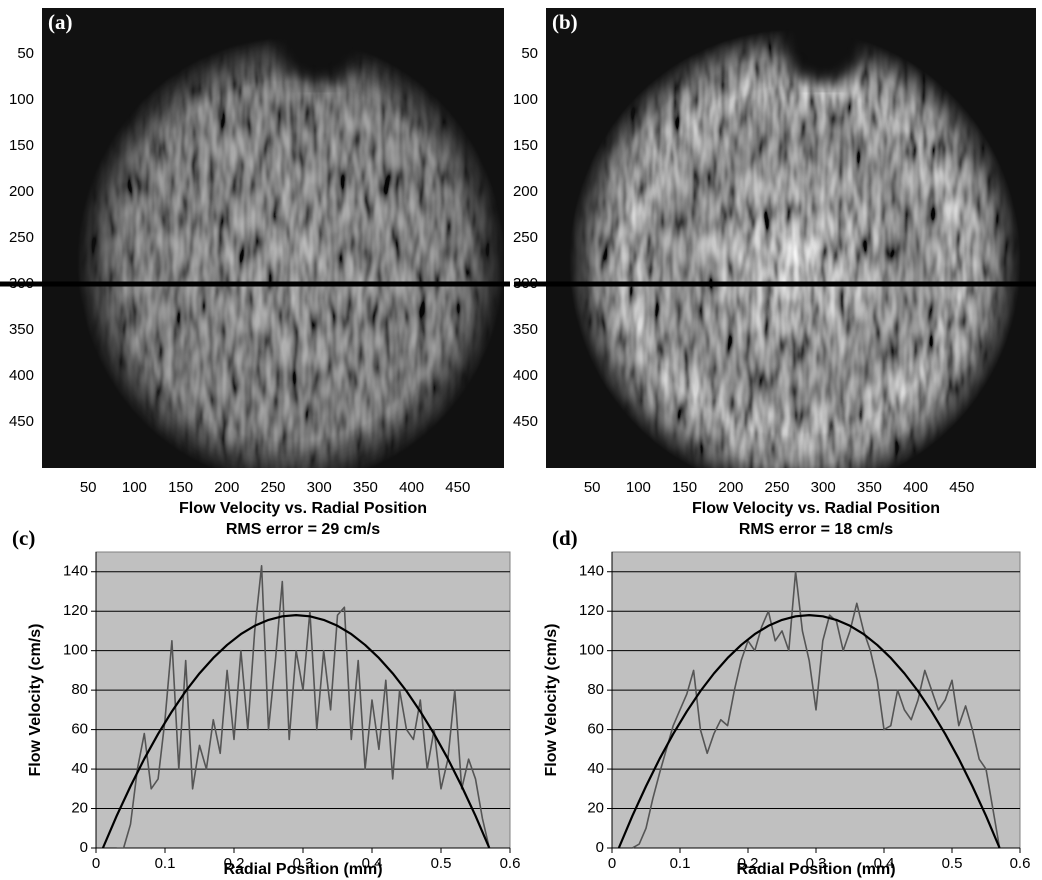 This screenshot has height=880, width=1042. I want to click on panel-label: (b), so click(565, 22).